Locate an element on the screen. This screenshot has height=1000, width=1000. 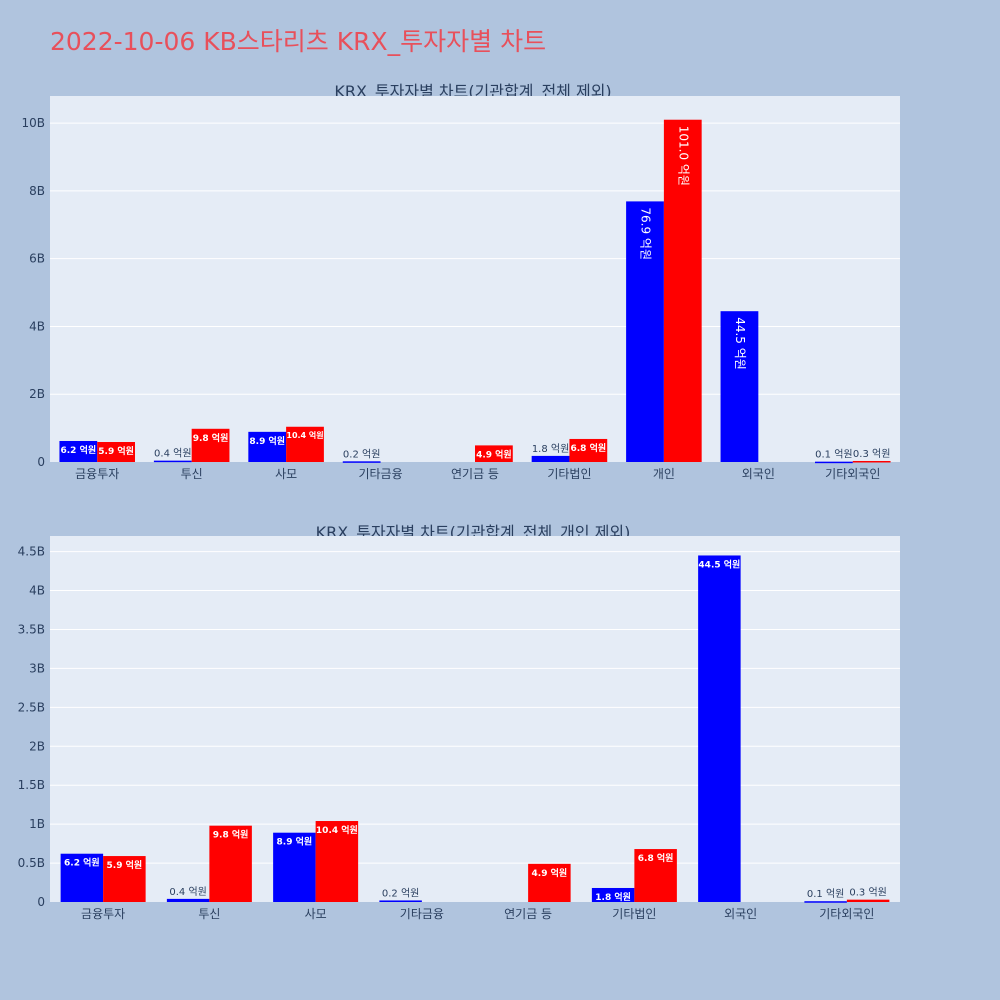
y-tick-label: 10B is located at coordinates (33, 123).